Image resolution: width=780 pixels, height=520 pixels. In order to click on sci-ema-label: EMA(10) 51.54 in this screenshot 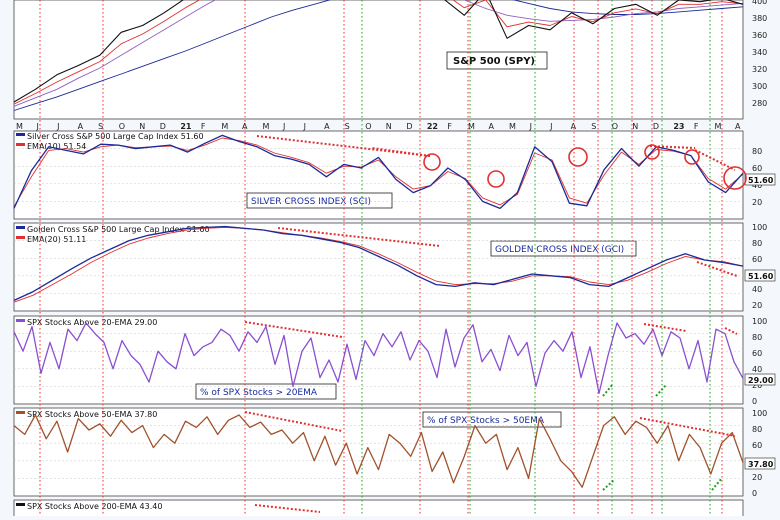, I will do `click(56, 146)`.